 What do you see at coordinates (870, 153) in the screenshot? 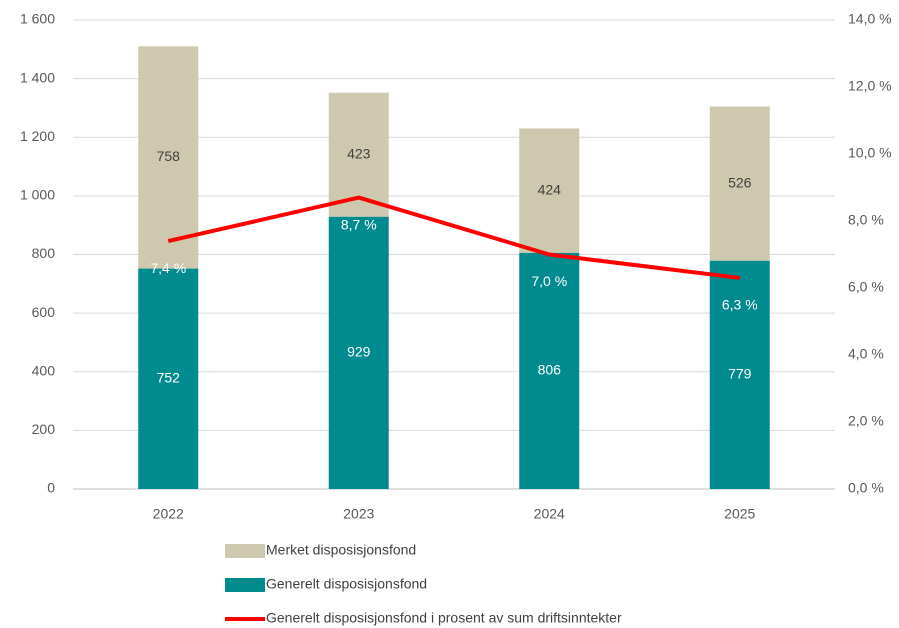
I see `y2-tick-label: 10,0 %` at bounding box center [870, 153].